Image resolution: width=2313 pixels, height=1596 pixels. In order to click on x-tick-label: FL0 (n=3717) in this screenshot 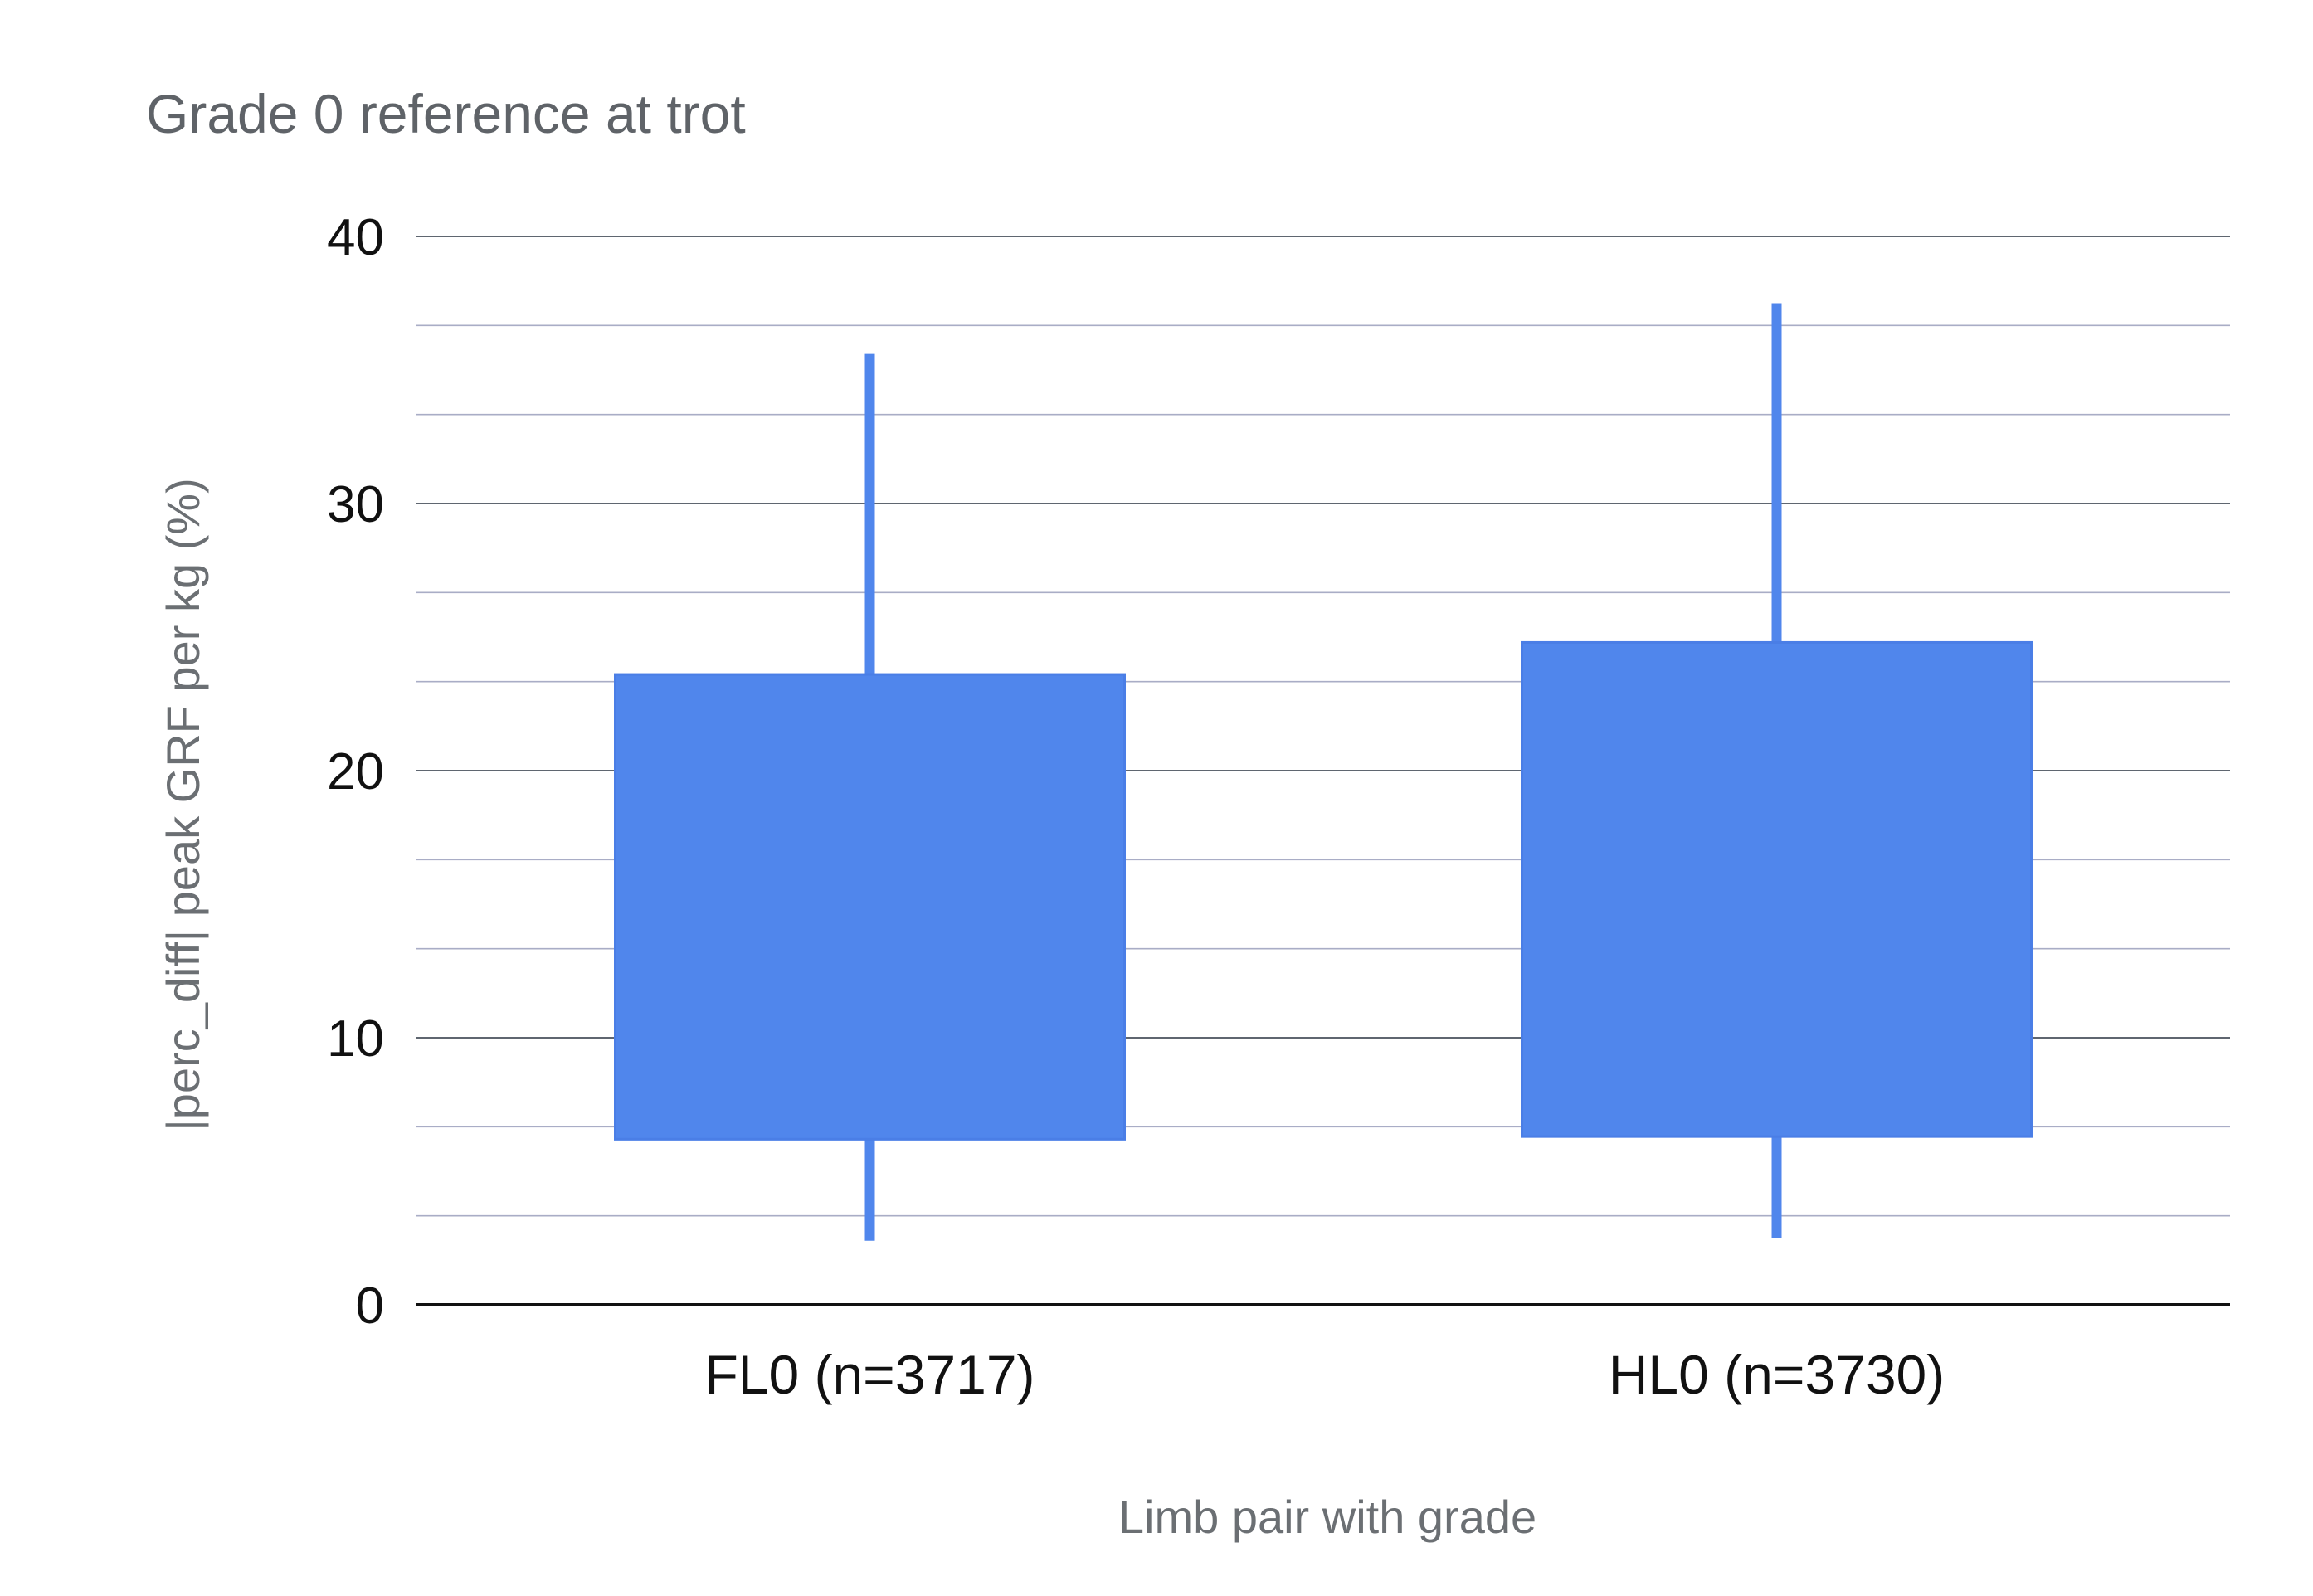, I will do `click(869, 1374)`.